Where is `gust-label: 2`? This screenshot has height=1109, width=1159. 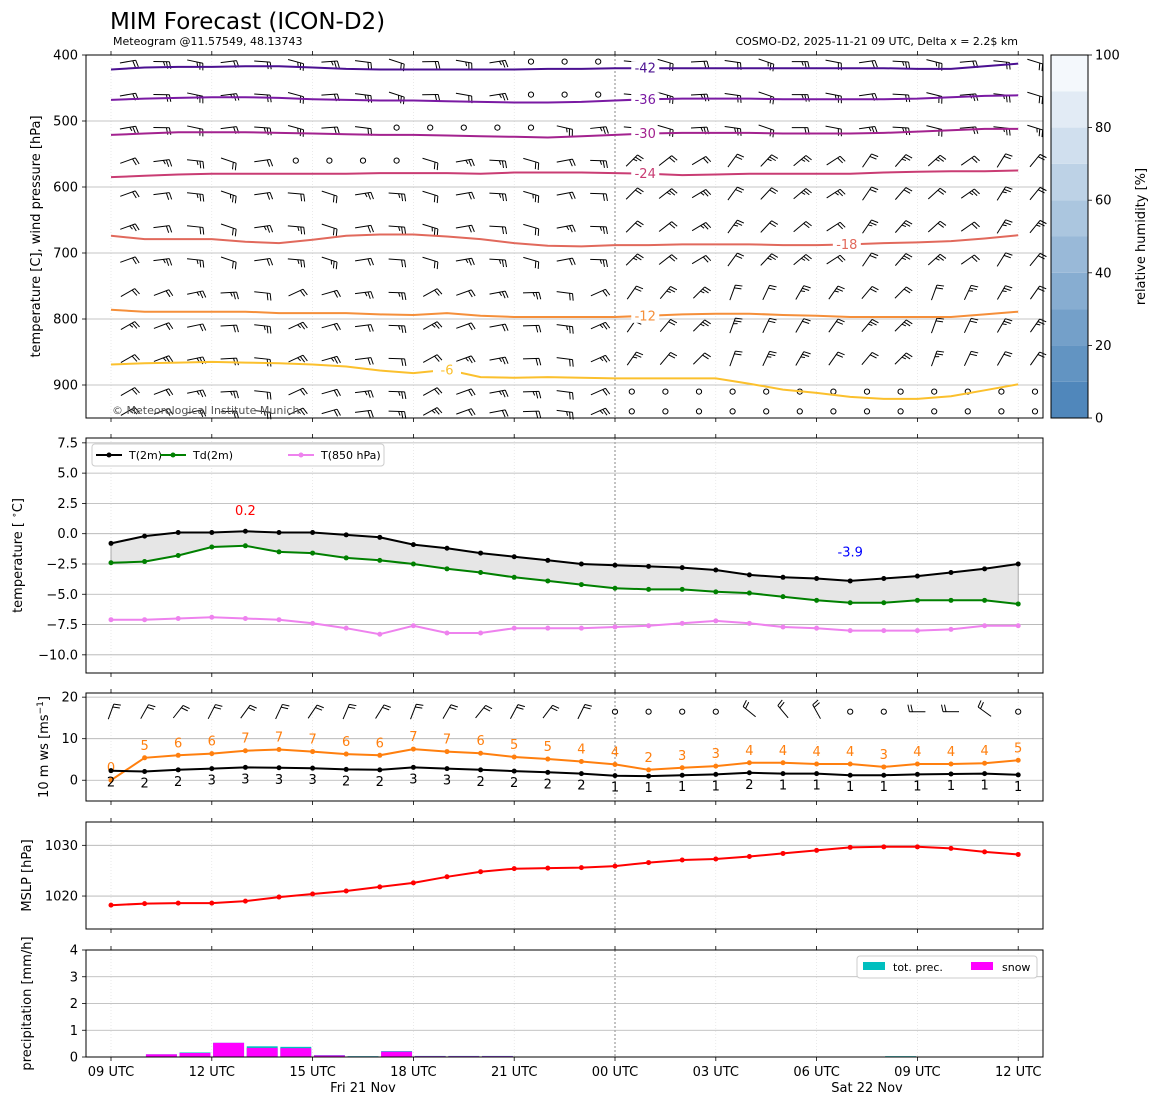
gust-label: 2 is located at coordinates (648, 758).